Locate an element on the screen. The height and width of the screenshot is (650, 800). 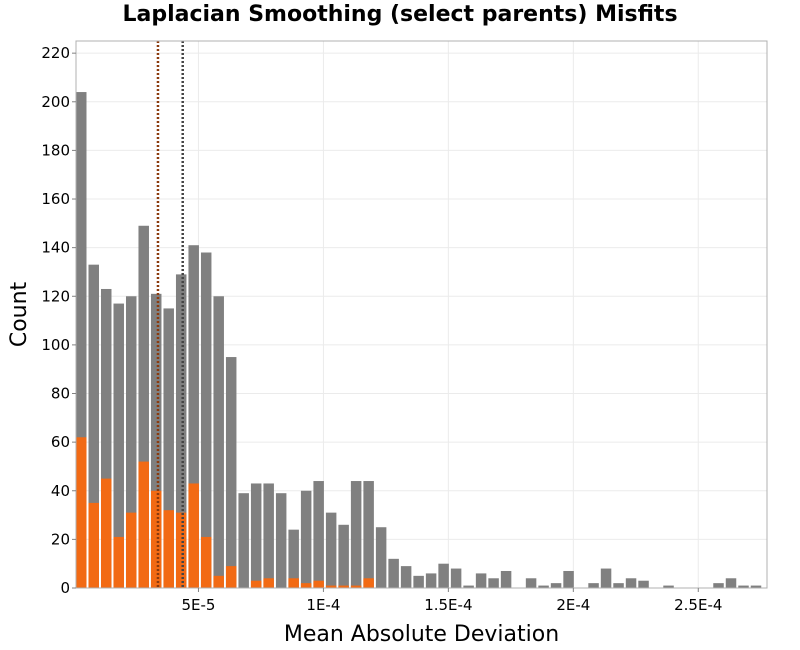
reference-lines is located at coordinates (170, 314).